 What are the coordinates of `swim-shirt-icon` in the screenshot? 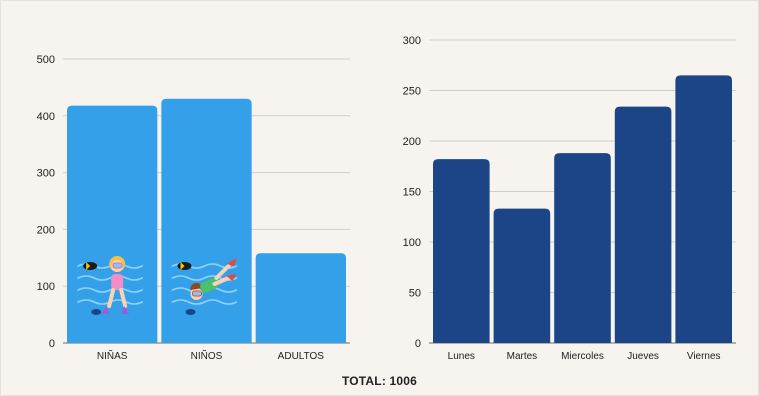 It's located at (209, 286).